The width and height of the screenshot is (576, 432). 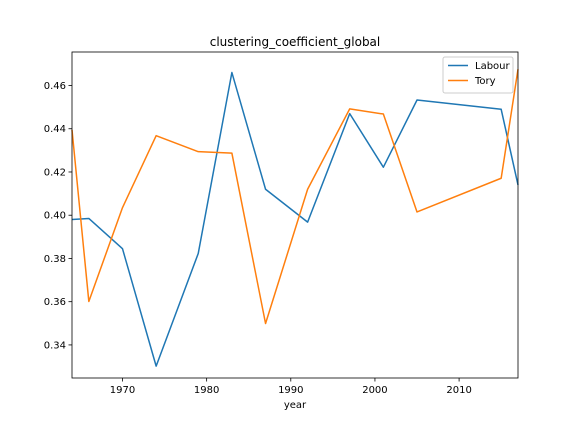 What do you see at coordinates (485, 81) in the screenshot?
I see `legend-label-tory: Tory` at bounding box center [485, 81].